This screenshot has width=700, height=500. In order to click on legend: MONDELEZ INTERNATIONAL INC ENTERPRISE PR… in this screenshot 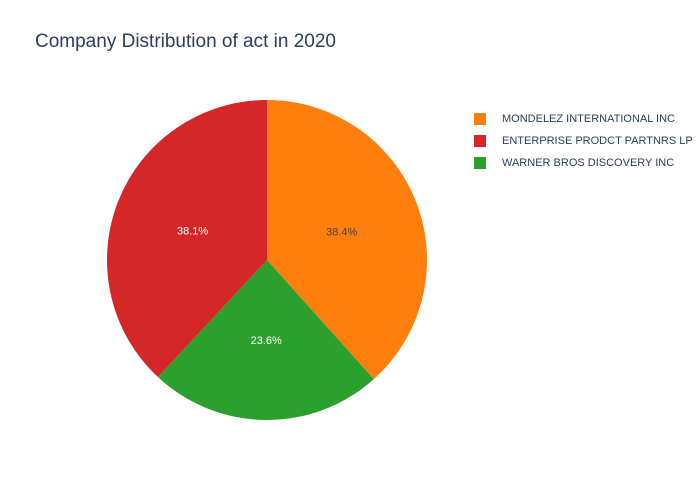, I will do `click(583, 141)`.